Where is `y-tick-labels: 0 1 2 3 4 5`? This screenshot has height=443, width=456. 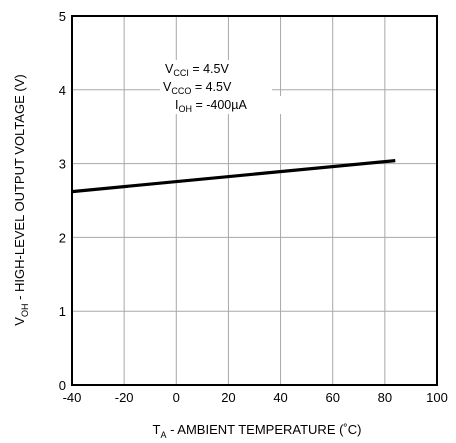
y-tick-labels: 0 1 2 3 4 5 is located at coordinates (62, 201).